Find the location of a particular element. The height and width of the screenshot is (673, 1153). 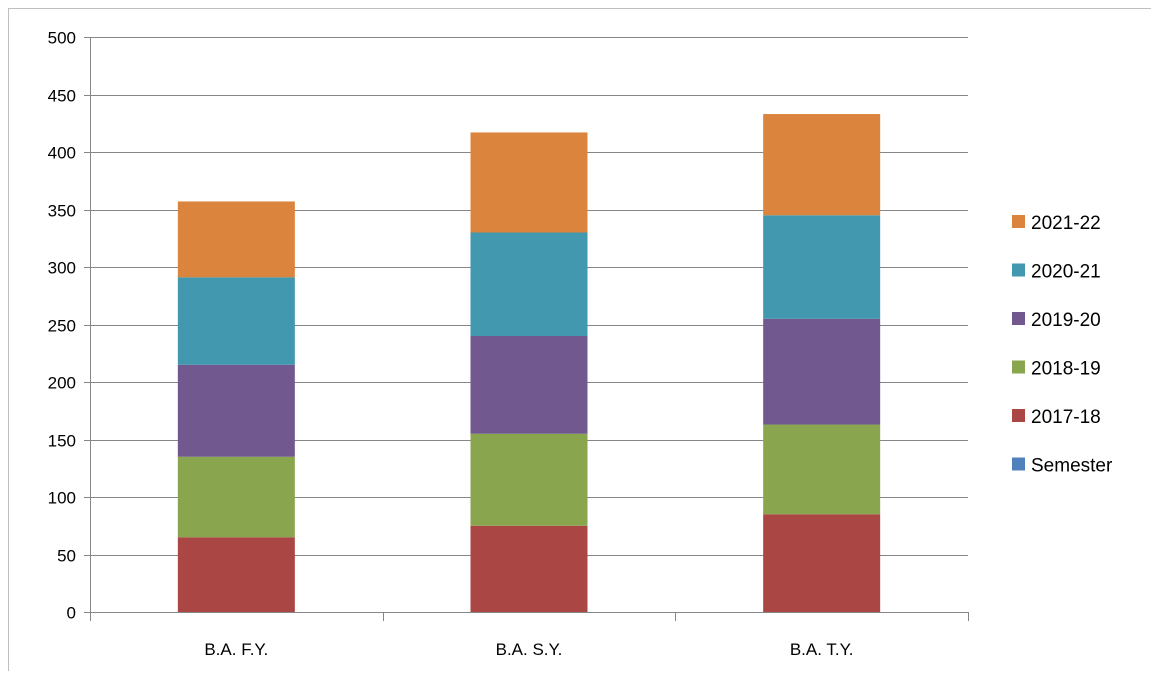

x-tick-label: B.A. S.Y. is located at coordinates (529, 649).